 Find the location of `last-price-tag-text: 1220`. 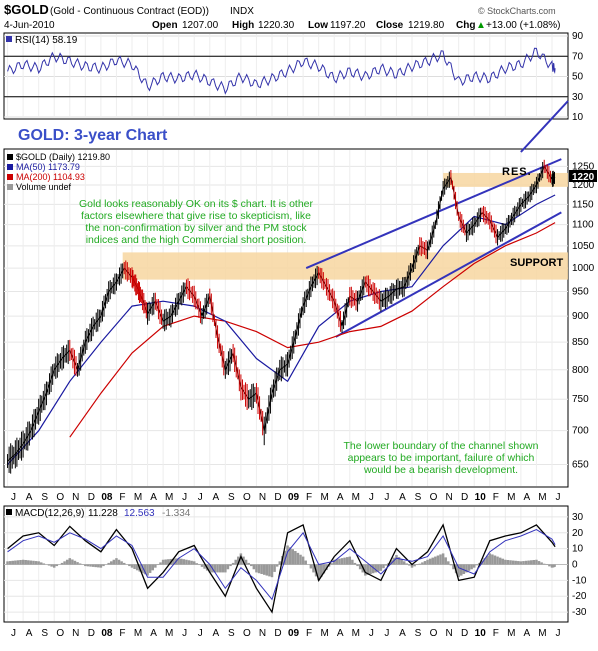

last-price-tag-text: 1220 is located at coordinates (583, 177).